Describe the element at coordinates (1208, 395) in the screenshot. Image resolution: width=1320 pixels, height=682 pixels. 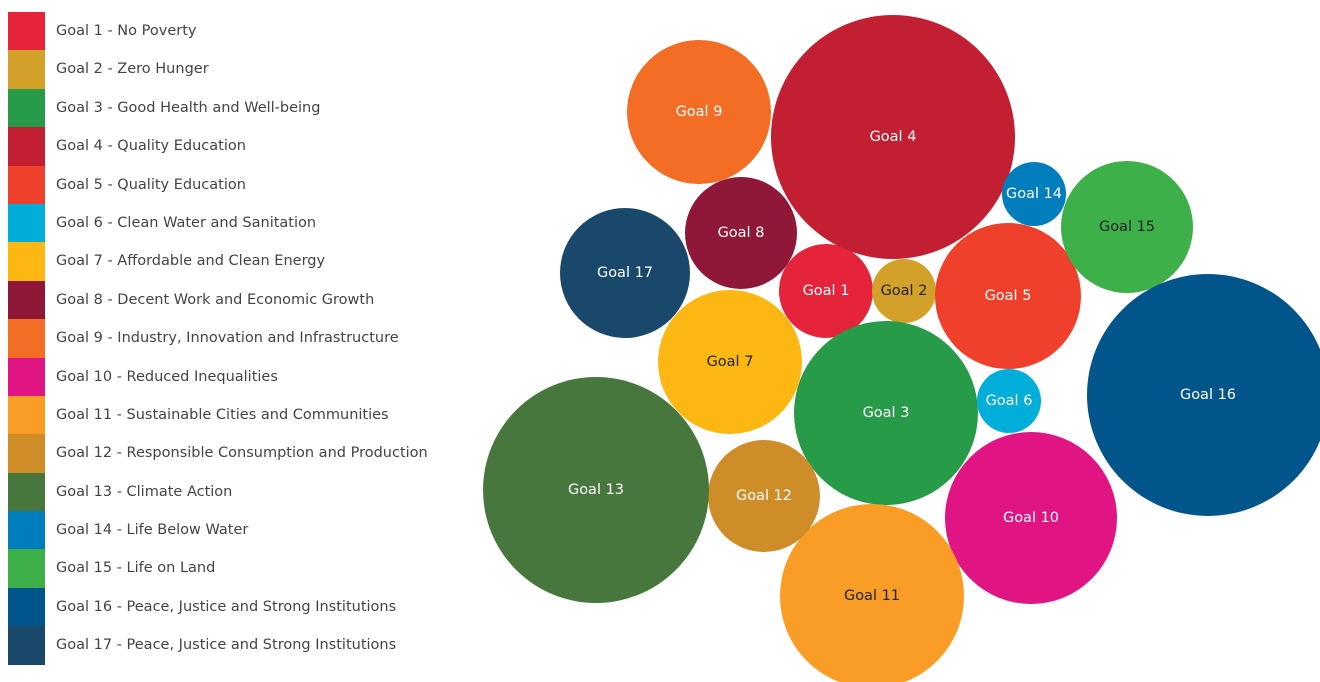
I see `bubble-label: Goal 16` at that location.